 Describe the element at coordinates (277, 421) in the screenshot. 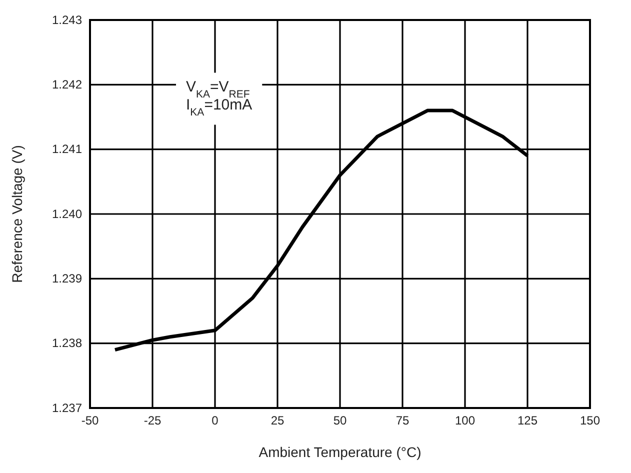

I see `x-tick-label: 25` at that location.